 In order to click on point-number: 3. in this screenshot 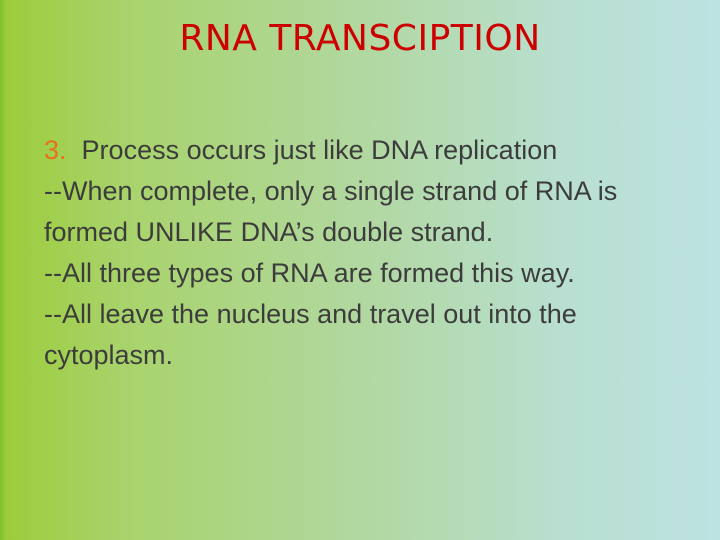, I will do `click(55, 150)`.